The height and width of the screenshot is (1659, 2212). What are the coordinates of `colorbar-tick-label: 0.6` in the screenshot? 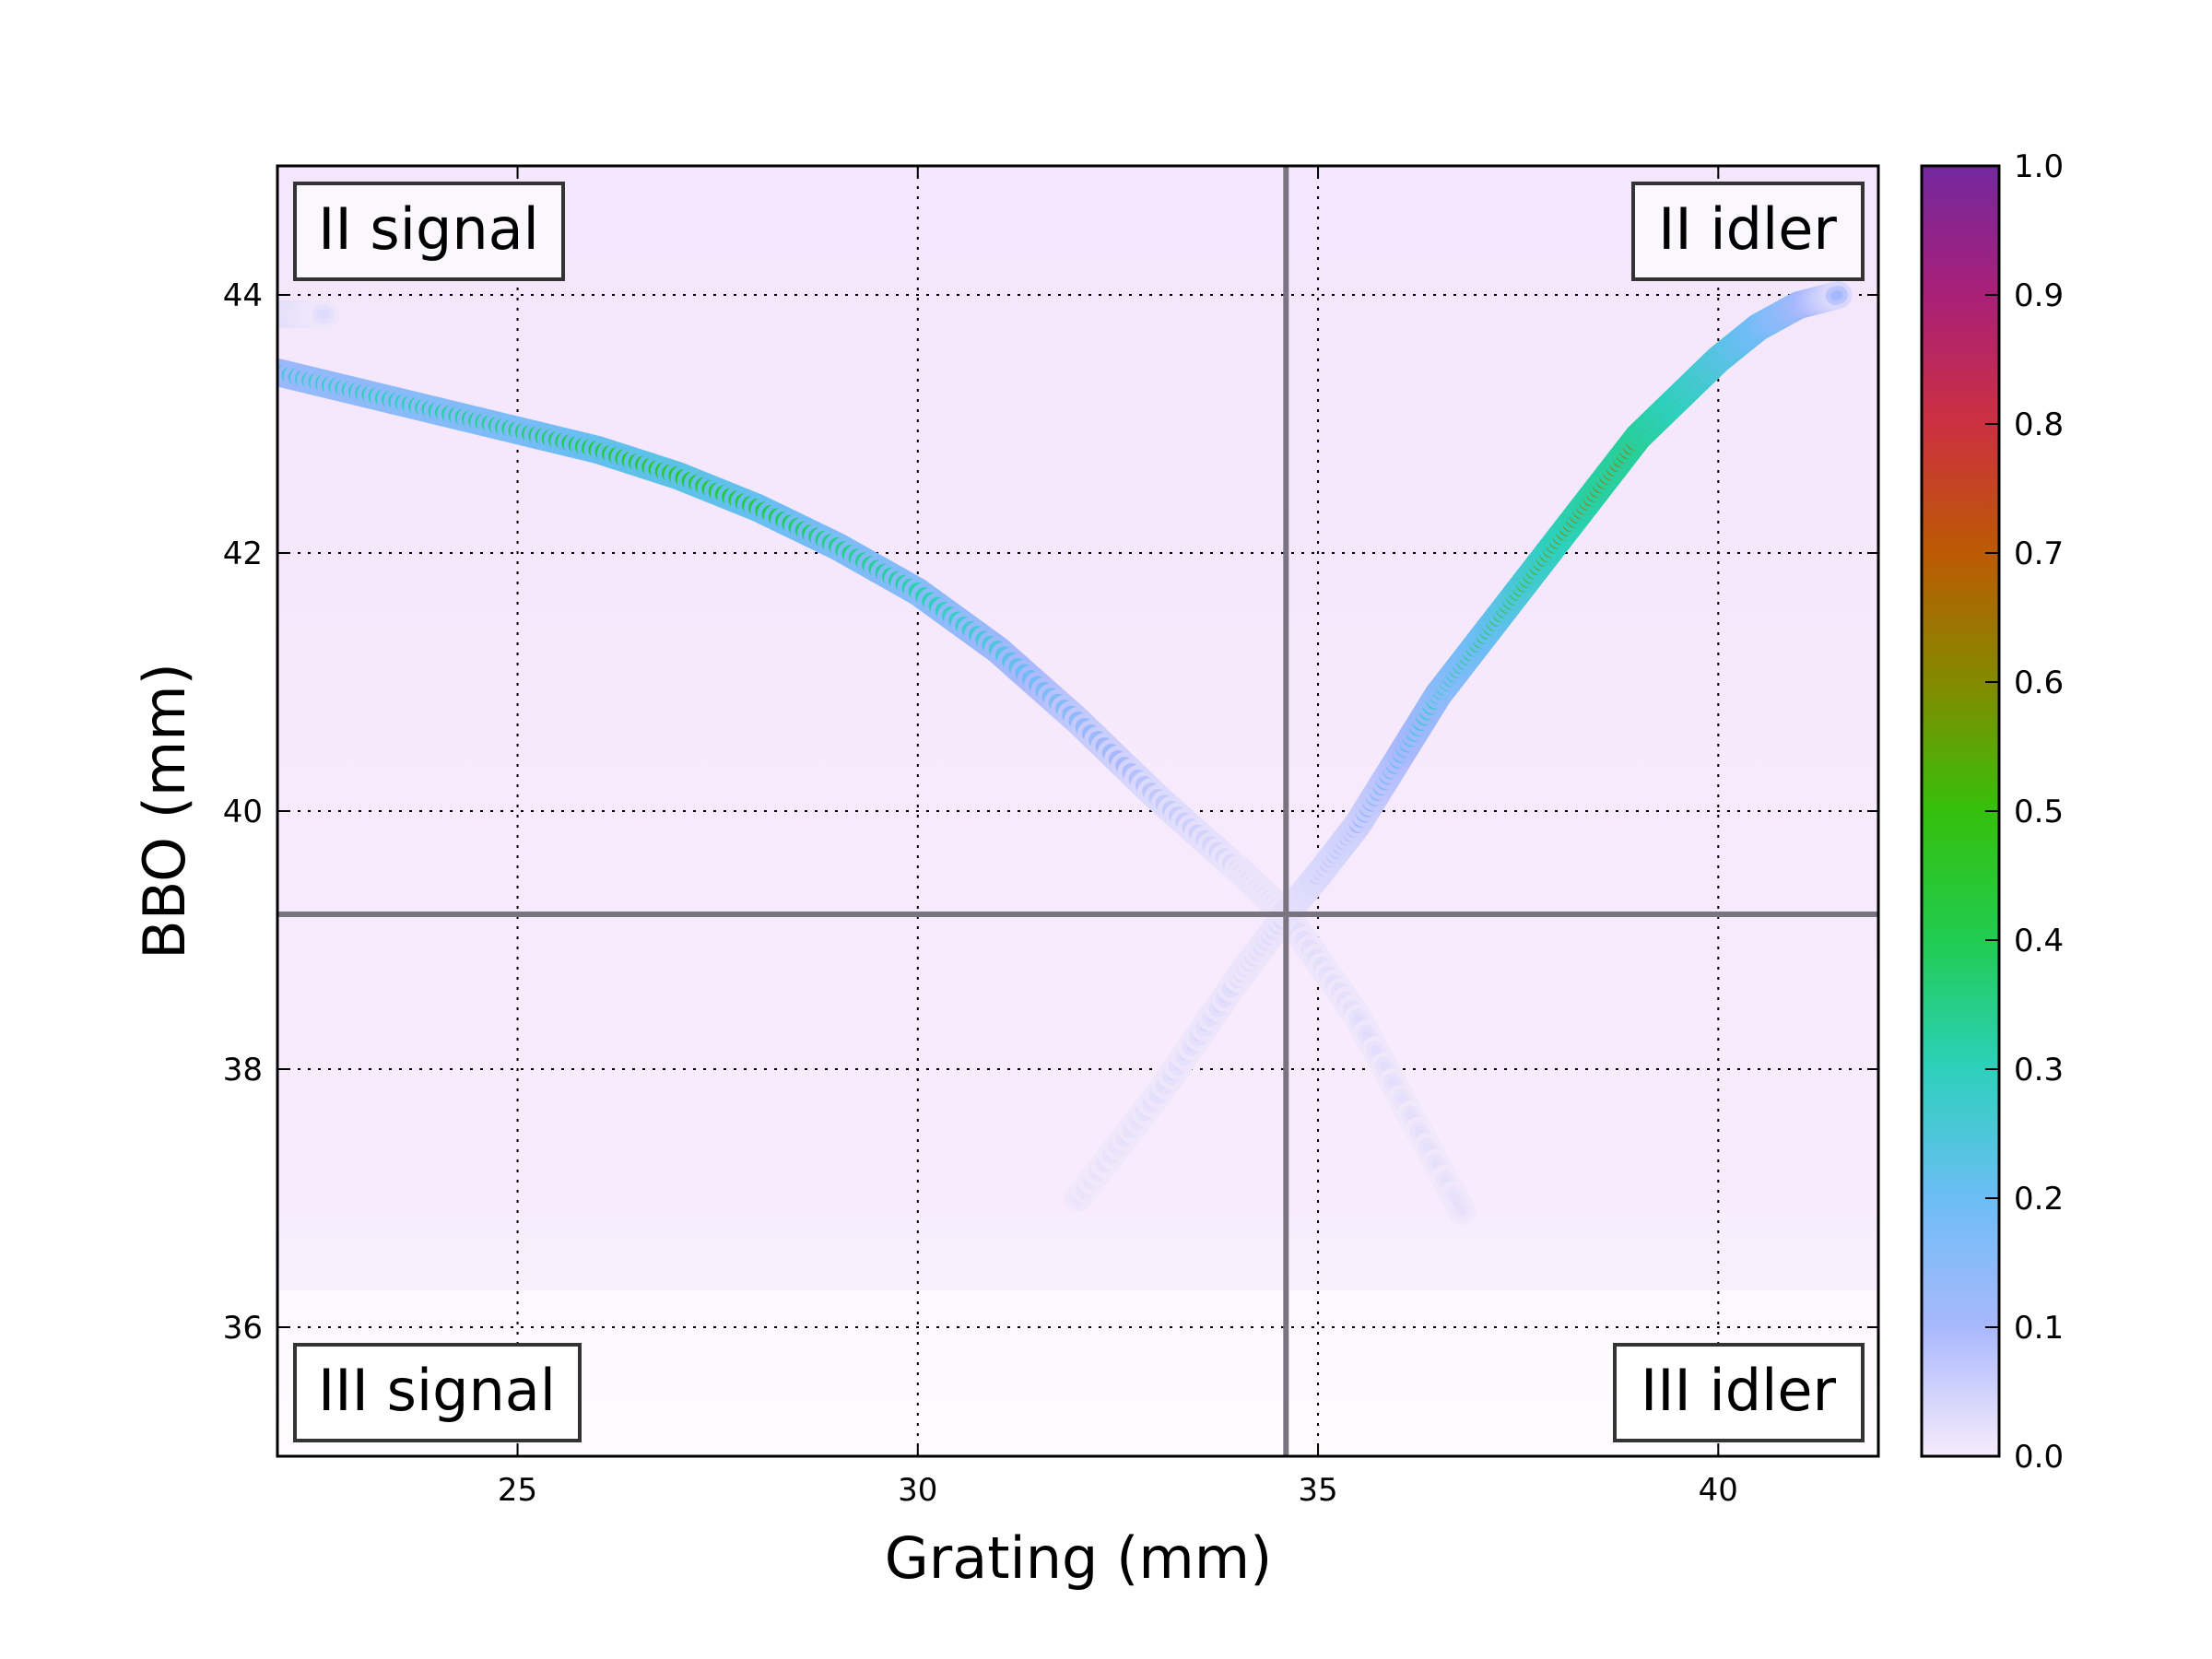 It's located at (2039, 683).